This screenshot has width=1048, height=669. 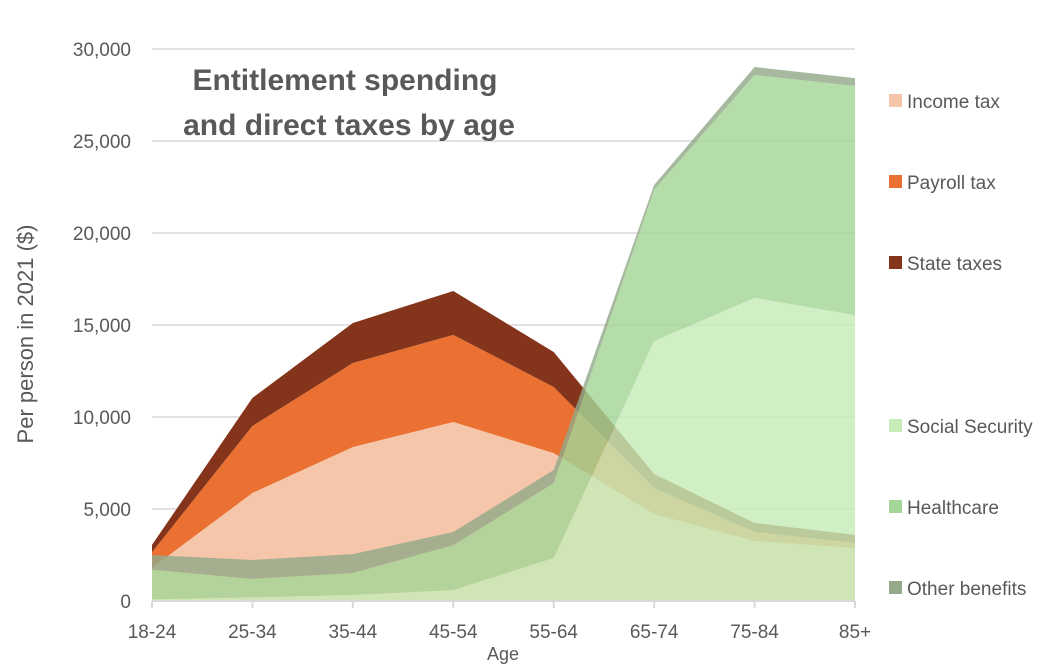 I want to click on x-tick-label: 25-34, so click(x=252, y=632).